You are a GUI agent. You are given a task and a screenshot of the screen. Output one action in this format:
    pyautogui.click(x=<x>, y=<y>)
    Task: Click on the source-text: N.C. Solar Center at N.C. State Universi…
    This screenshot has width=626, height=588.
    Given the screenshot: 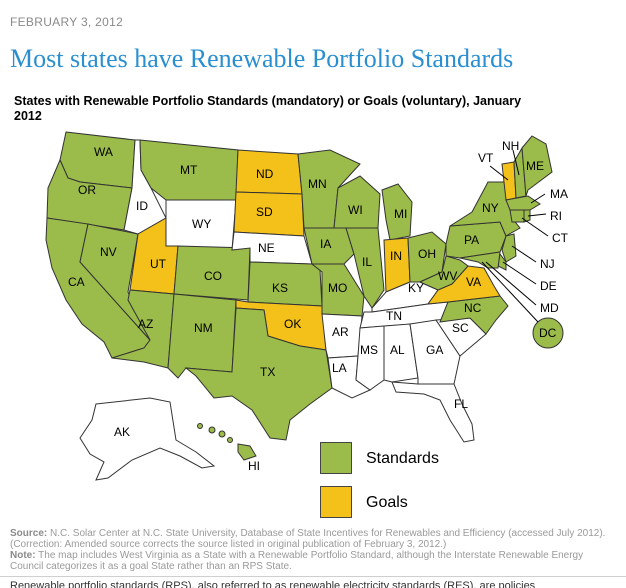 What is the action you would take?
    pyautogui.click(x=308, y=539)
    